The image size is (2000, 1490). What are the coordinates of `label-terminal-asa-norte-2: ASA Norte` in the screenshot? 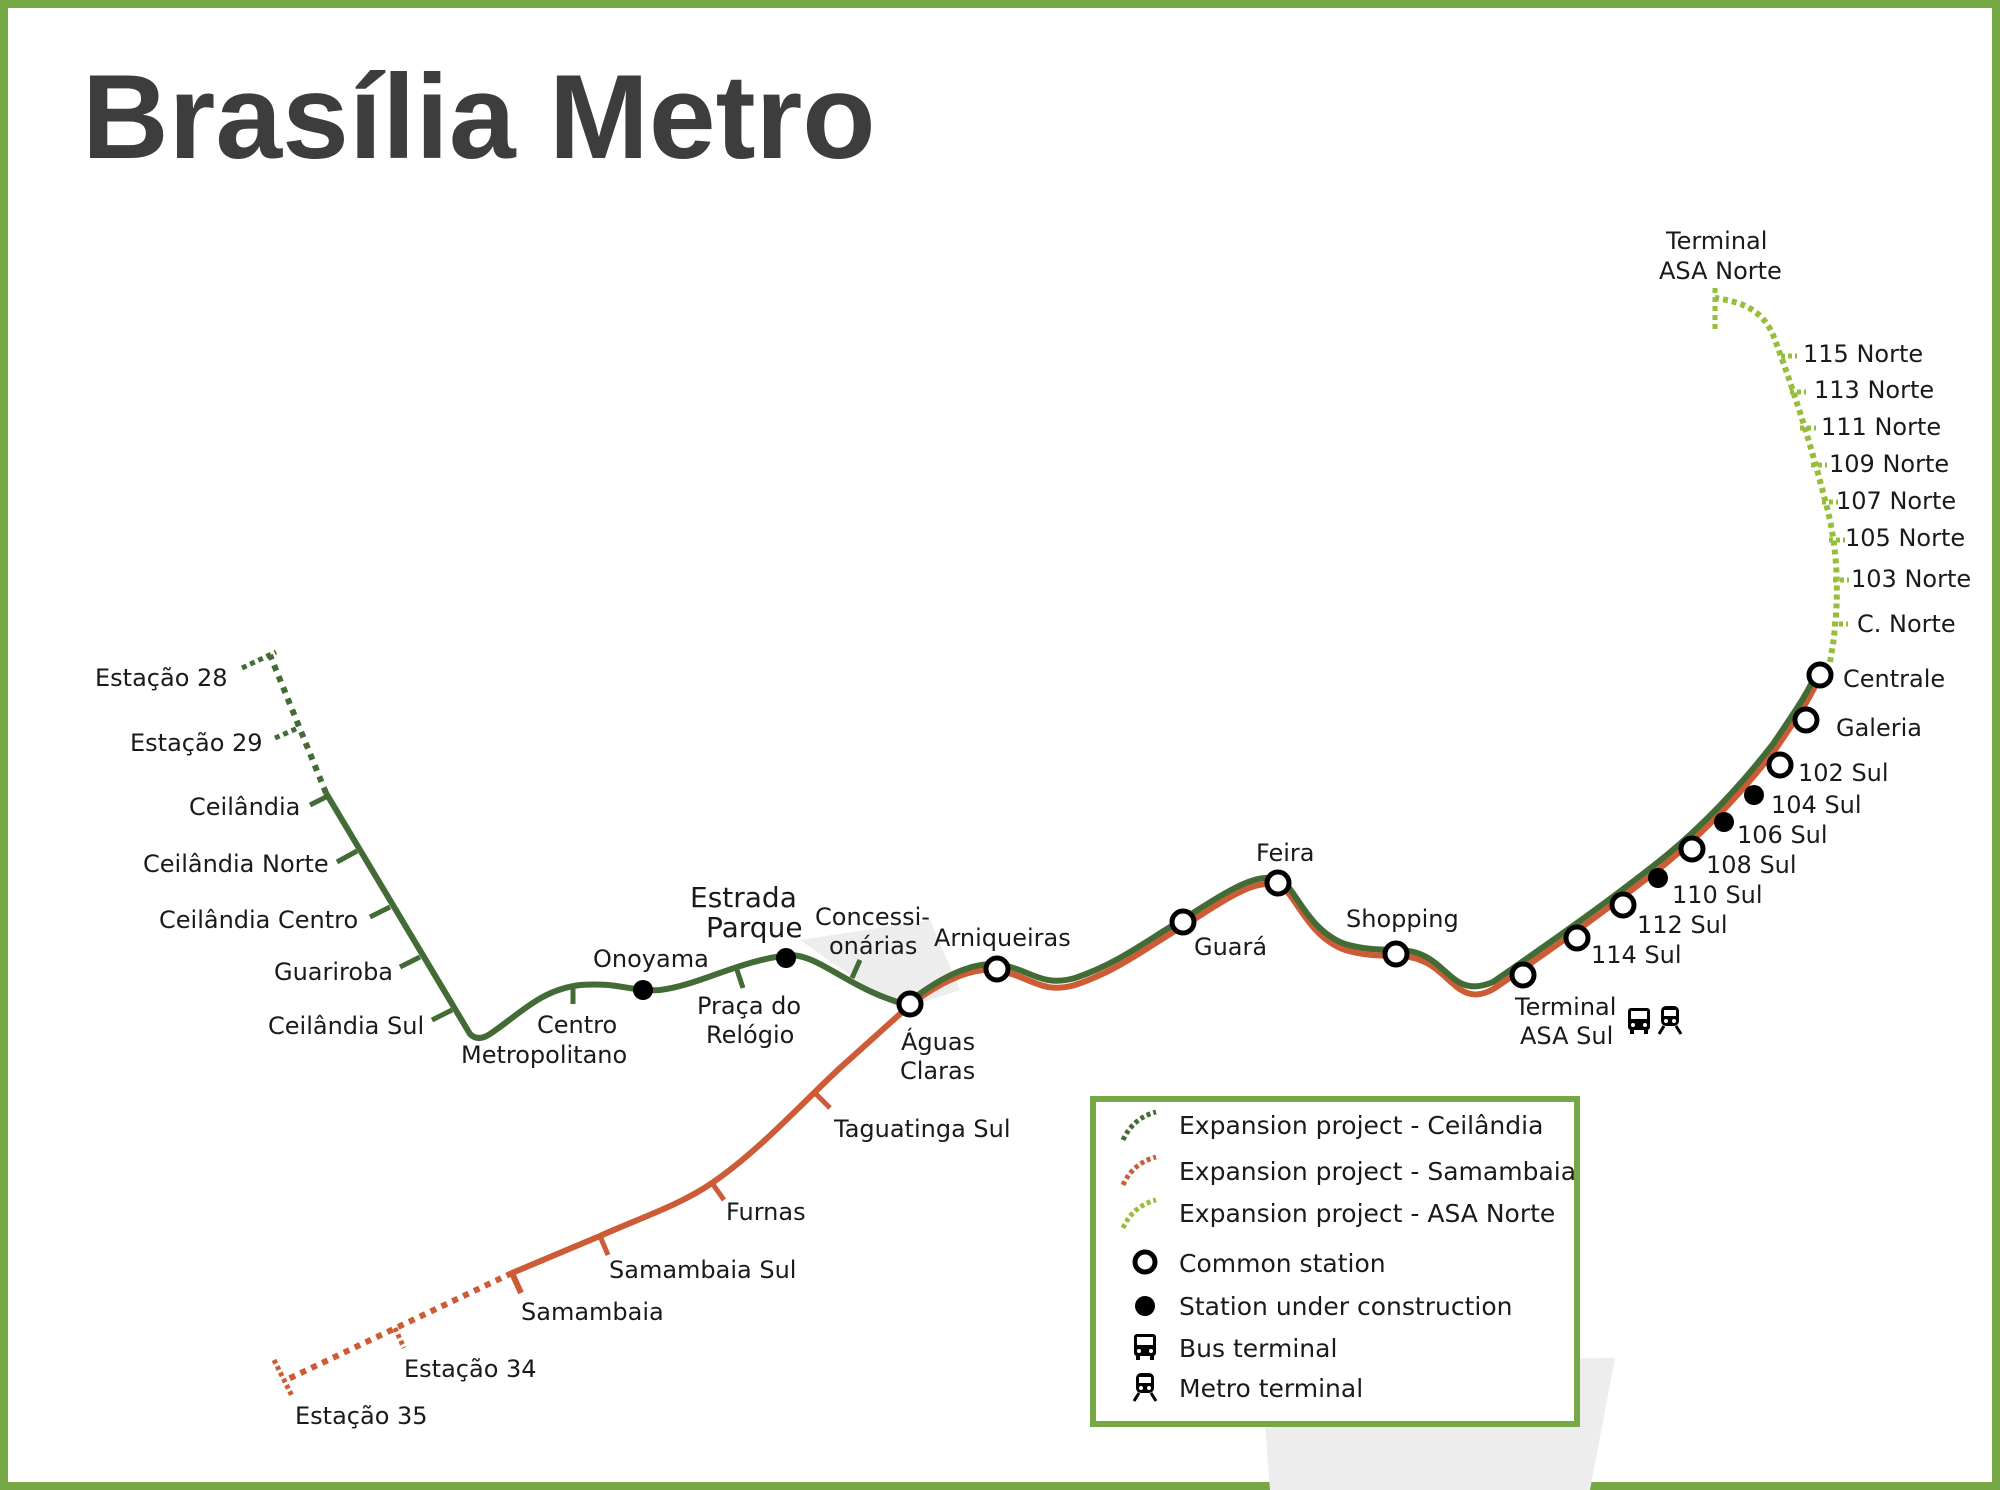 It's located at (1720, 271).